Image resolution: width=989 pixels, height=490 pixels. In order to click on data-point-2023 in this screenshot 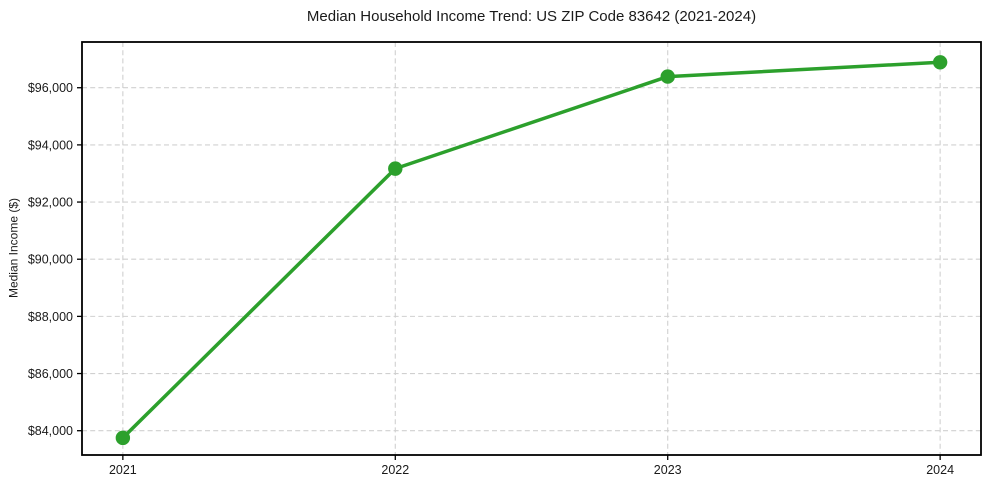, I will do `click(667, 76)`.